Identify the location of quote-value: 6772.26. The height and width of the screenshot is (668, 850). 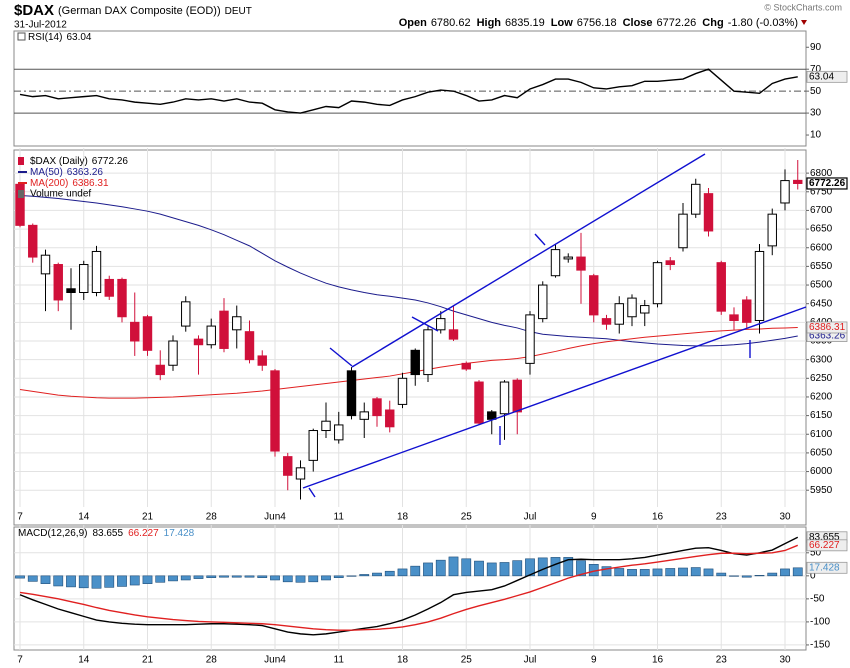
(677, 23).